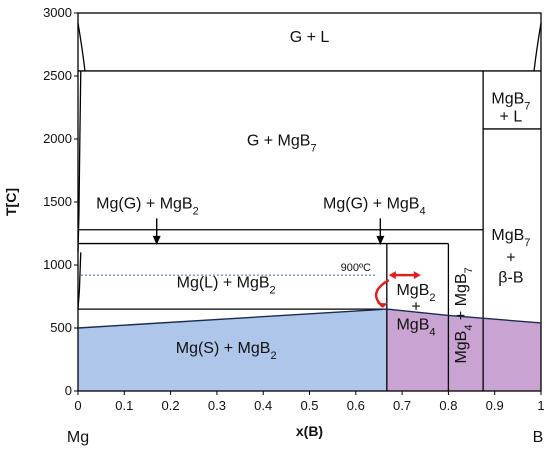 The image size is (550, 454). I want to click on shaded-region-mgs_mgb2, so click(232, 350).